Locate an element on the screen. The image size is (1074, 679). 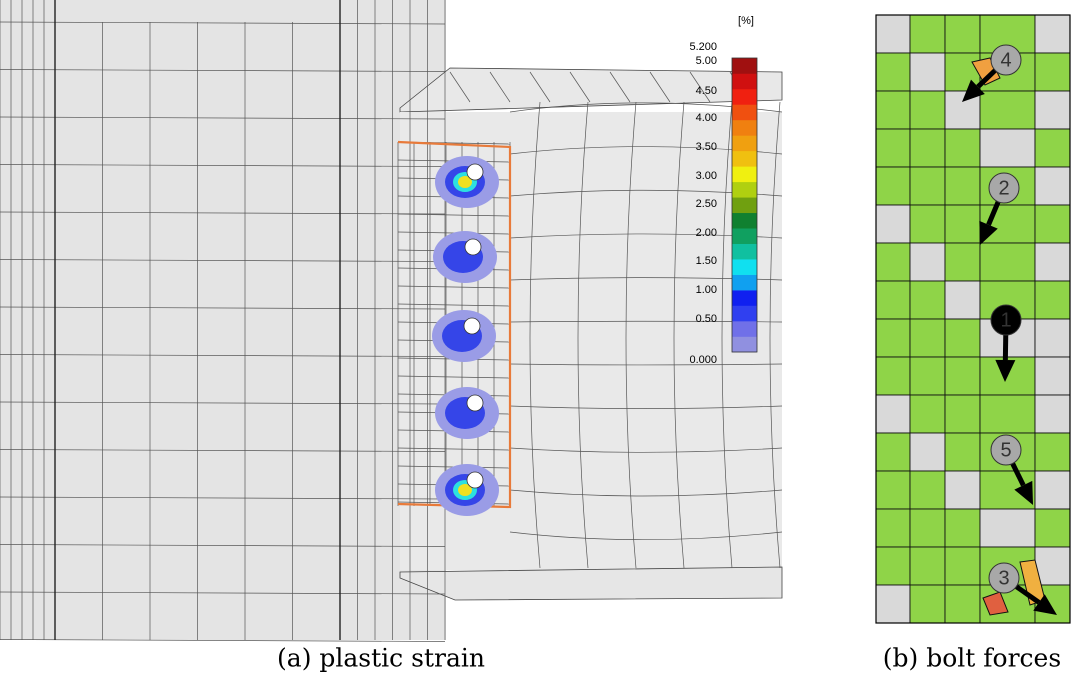
legend-frame is located at coordinates (744, 205).